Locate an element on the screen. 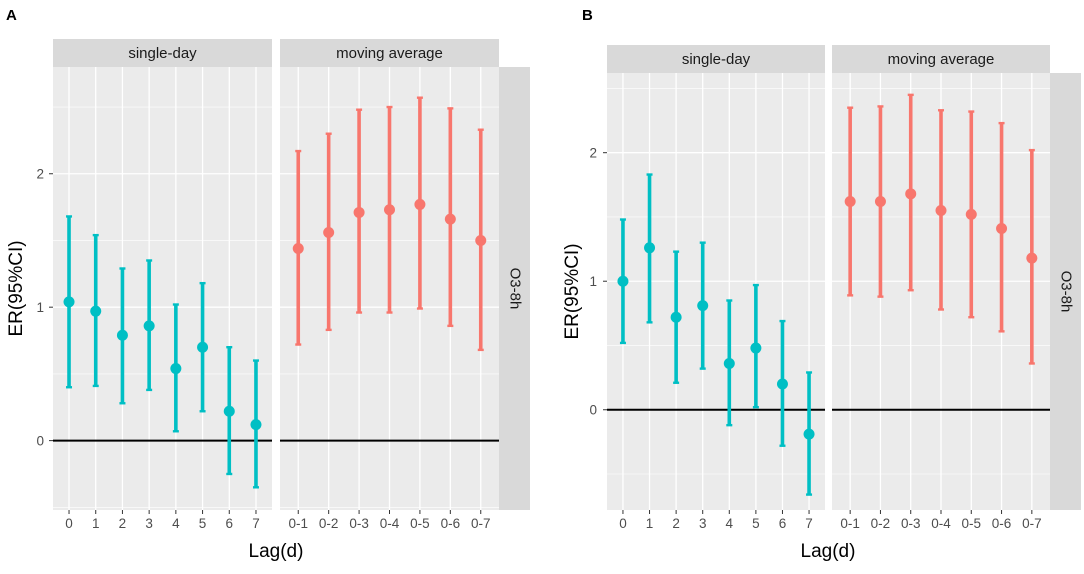  x-tick-label: 7 is located at coordinates (256, 523).